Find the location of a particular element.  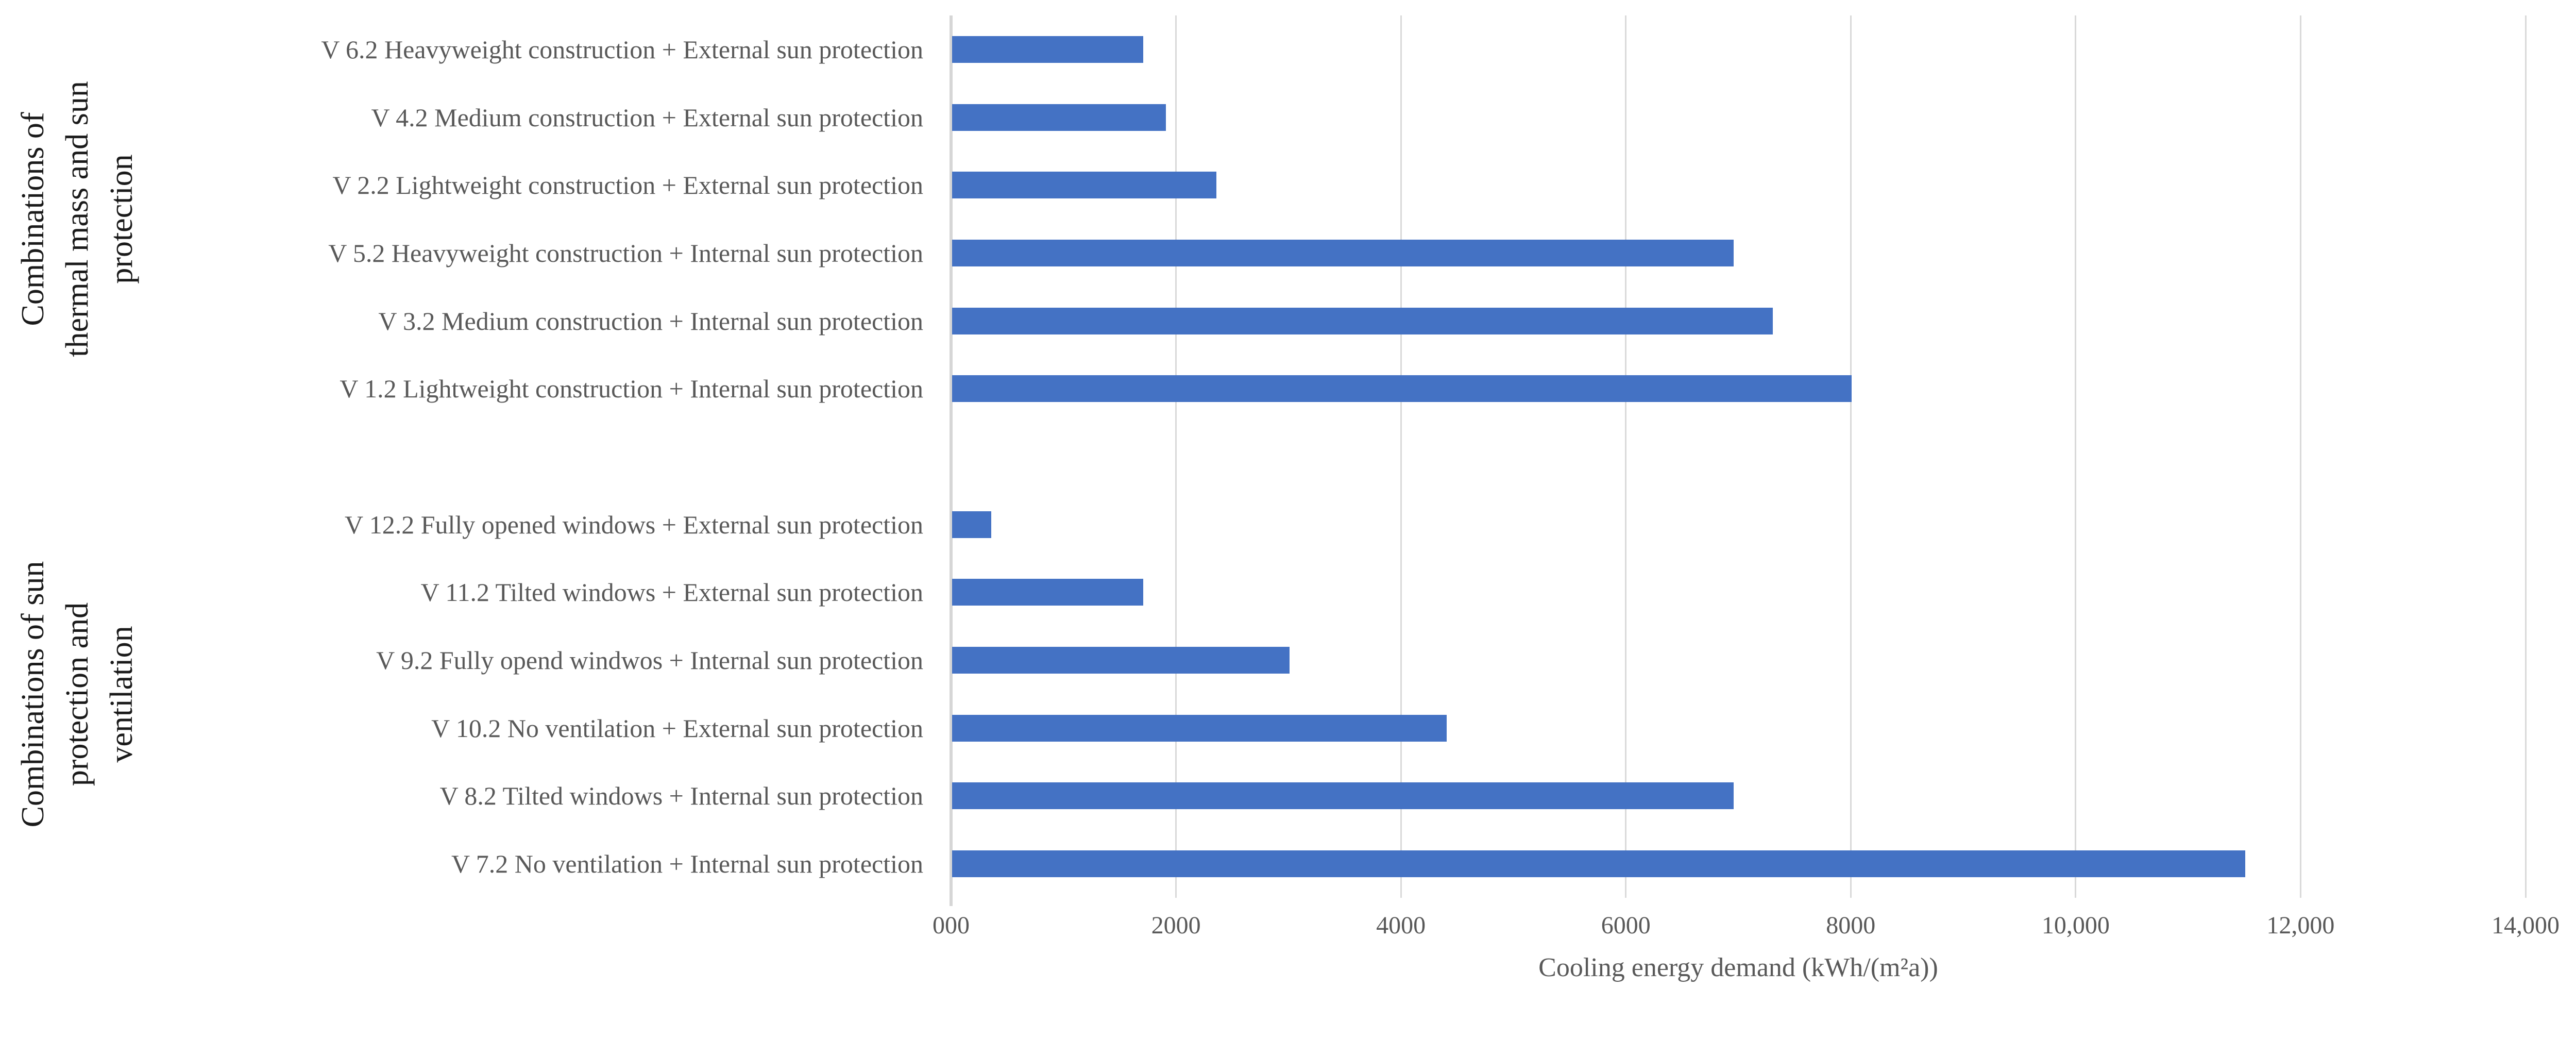

gridline-2000 is located at coordinates (1176, 456).